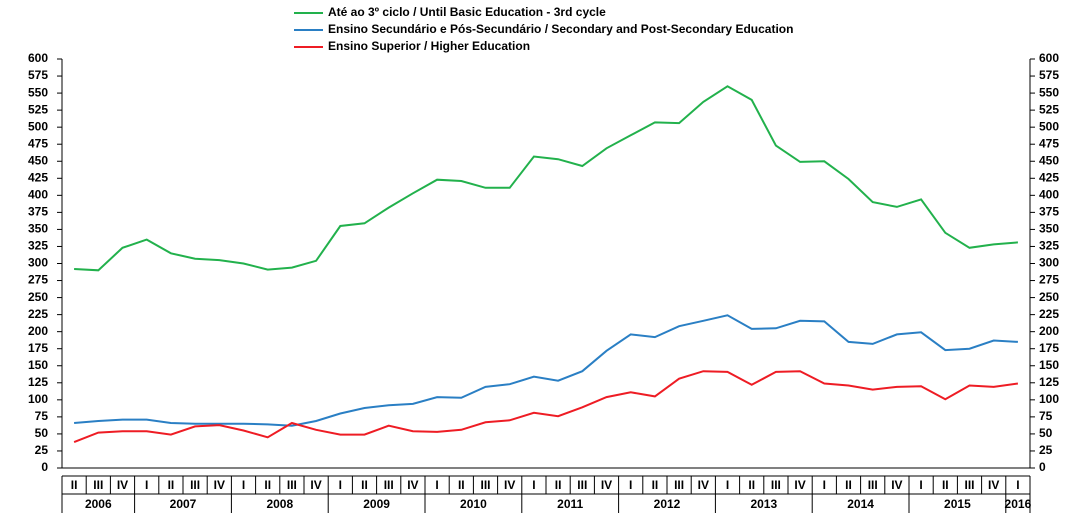 This screenshot has height=513, width=1070. I want to click on y-tick-label: 275, so click(38, 280).